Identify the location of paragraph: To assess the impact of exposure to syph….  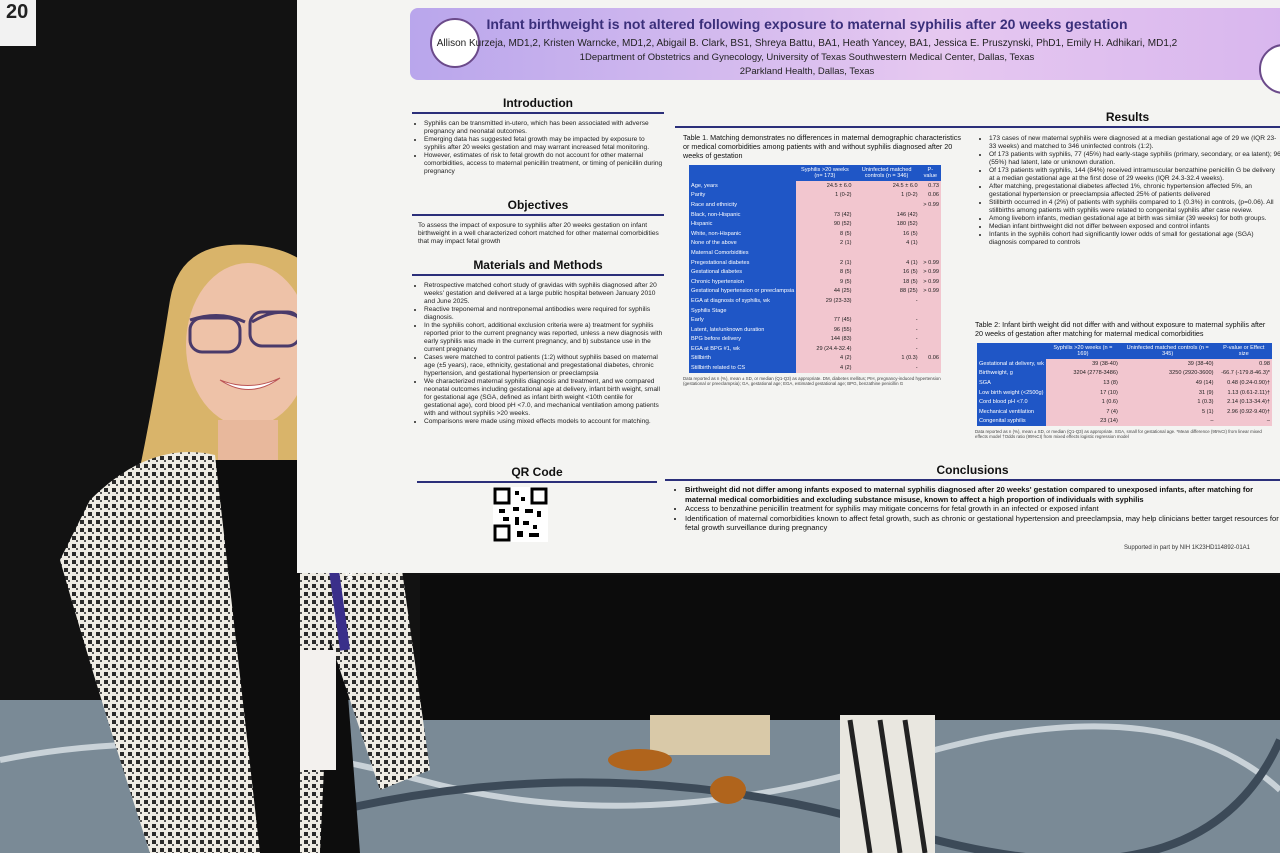
(538, 233).